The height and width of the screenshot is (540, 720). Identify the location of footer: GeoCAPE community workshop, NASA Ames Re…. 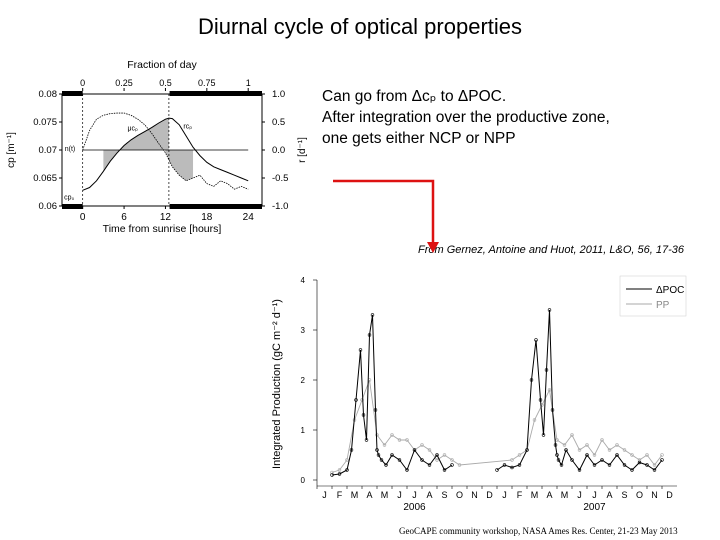
(538, 531).